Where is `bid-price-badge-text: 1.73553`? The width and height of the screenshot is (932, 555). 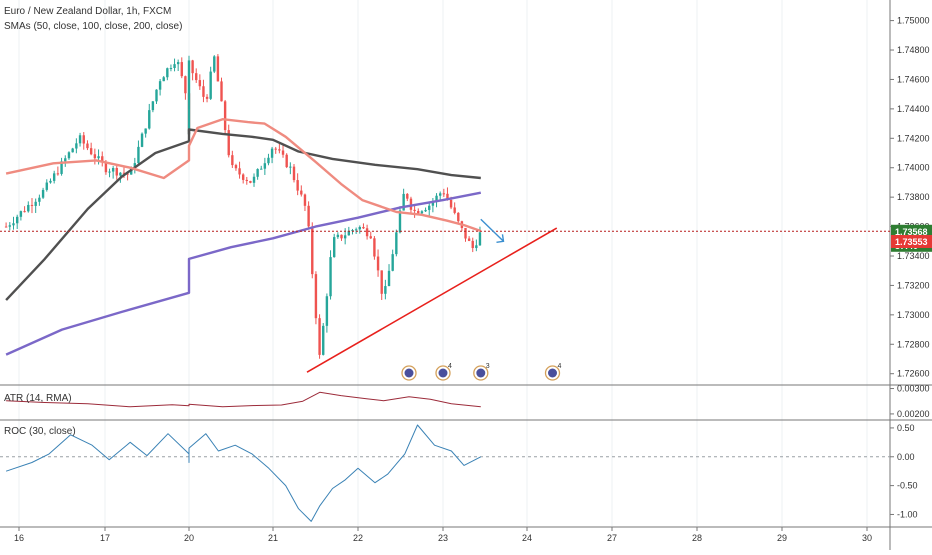 bid-price-badge-text: 1.73553 is located at coordinates (911, 242).